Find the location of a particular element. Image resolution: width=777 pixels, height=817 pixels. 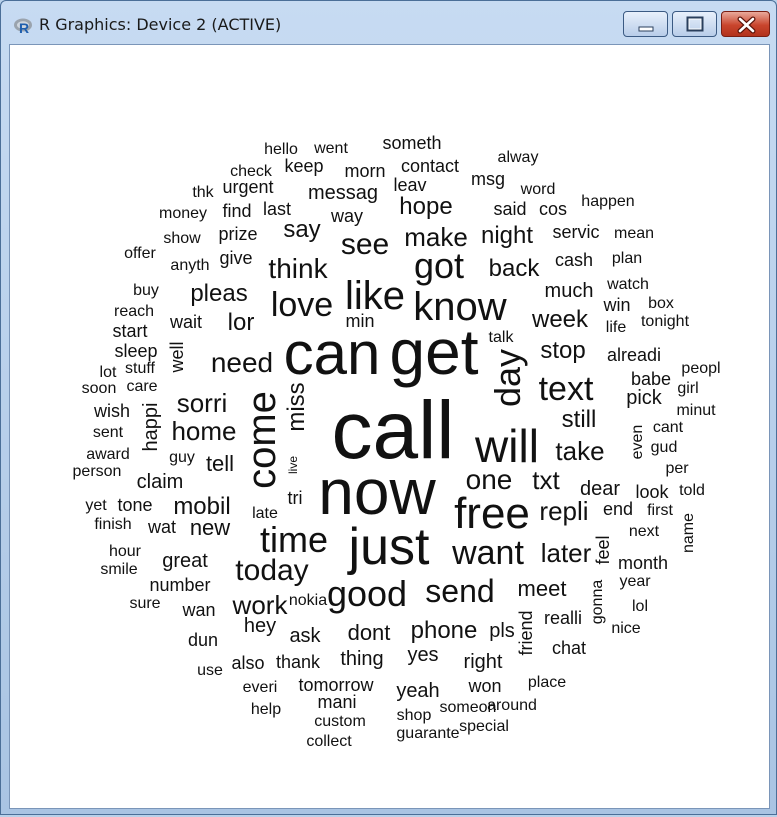

word-wish: wish is located at coordinates (111, 411).